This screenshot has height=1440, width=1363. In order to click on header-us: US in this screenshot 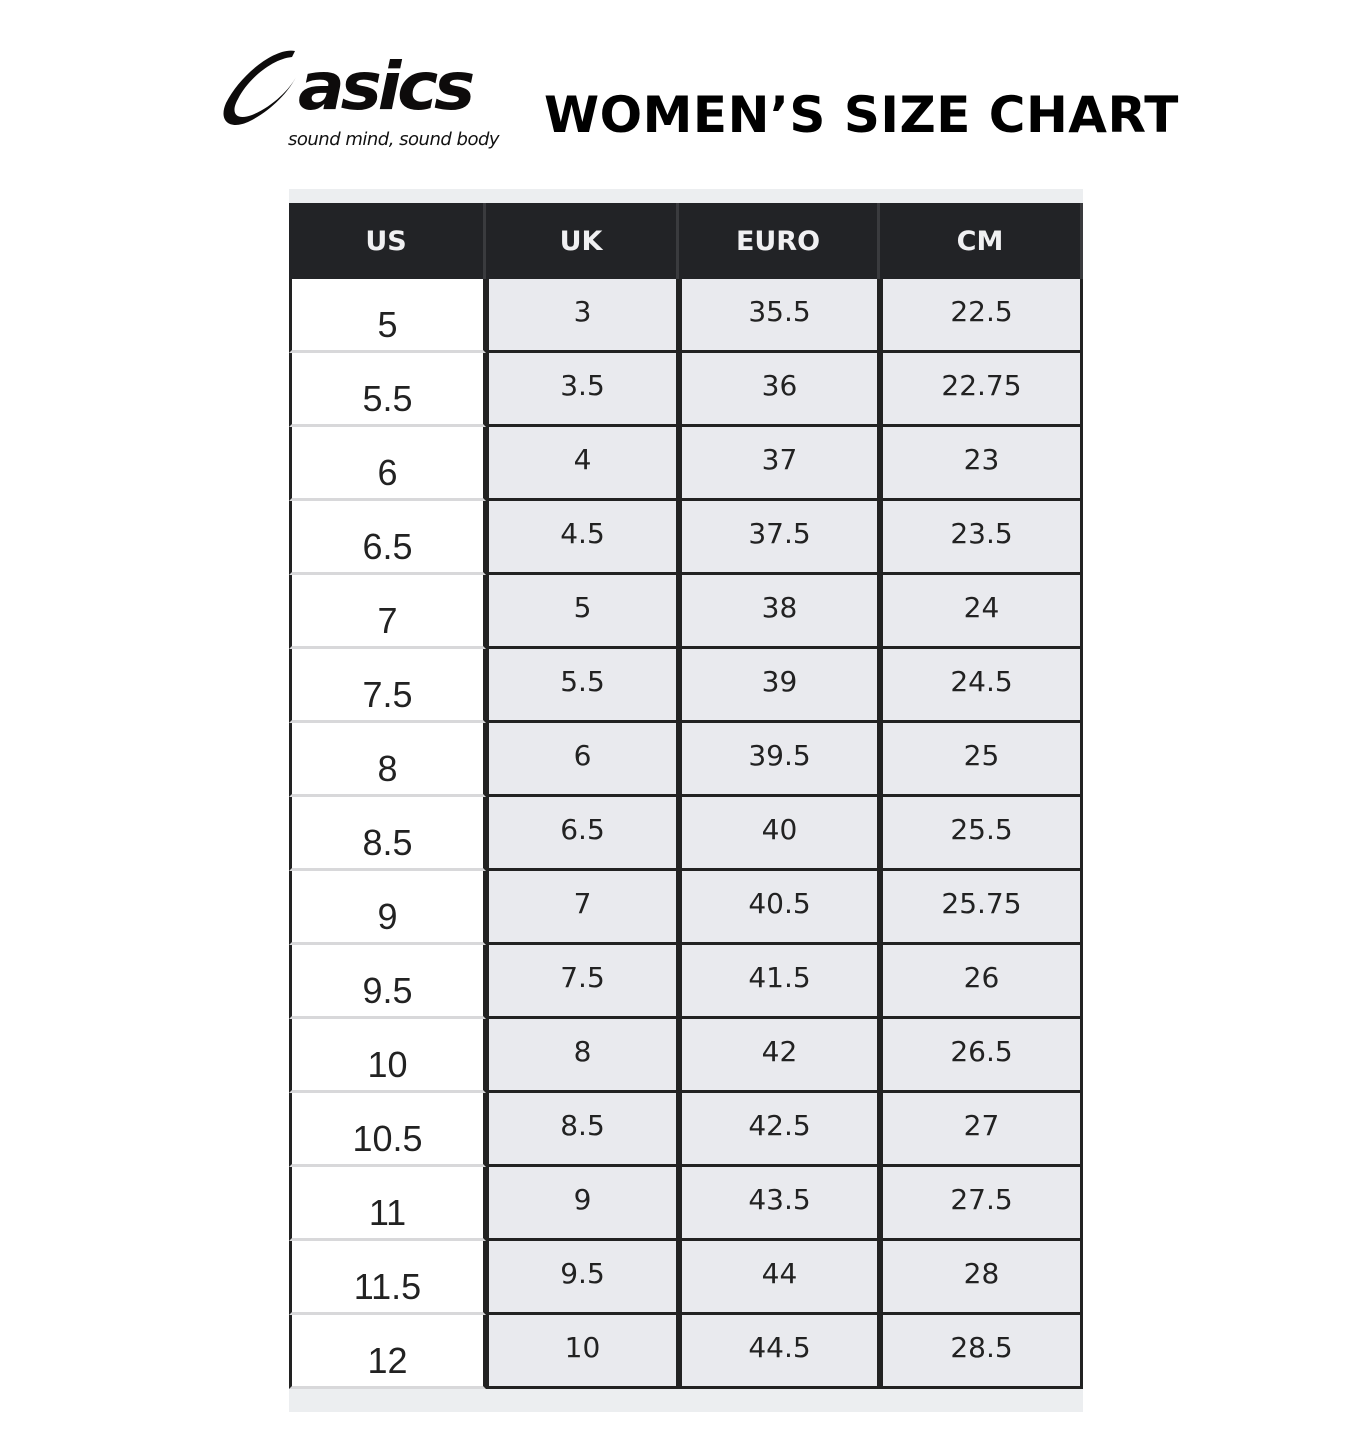, I will do `click(387, 241)`.